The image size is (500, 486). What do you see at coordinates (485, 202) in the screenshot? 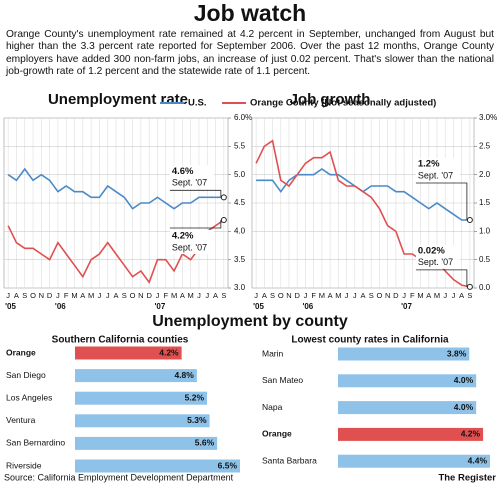
I see `y-tick-label: 1.5` at bounding box center [485, 202].